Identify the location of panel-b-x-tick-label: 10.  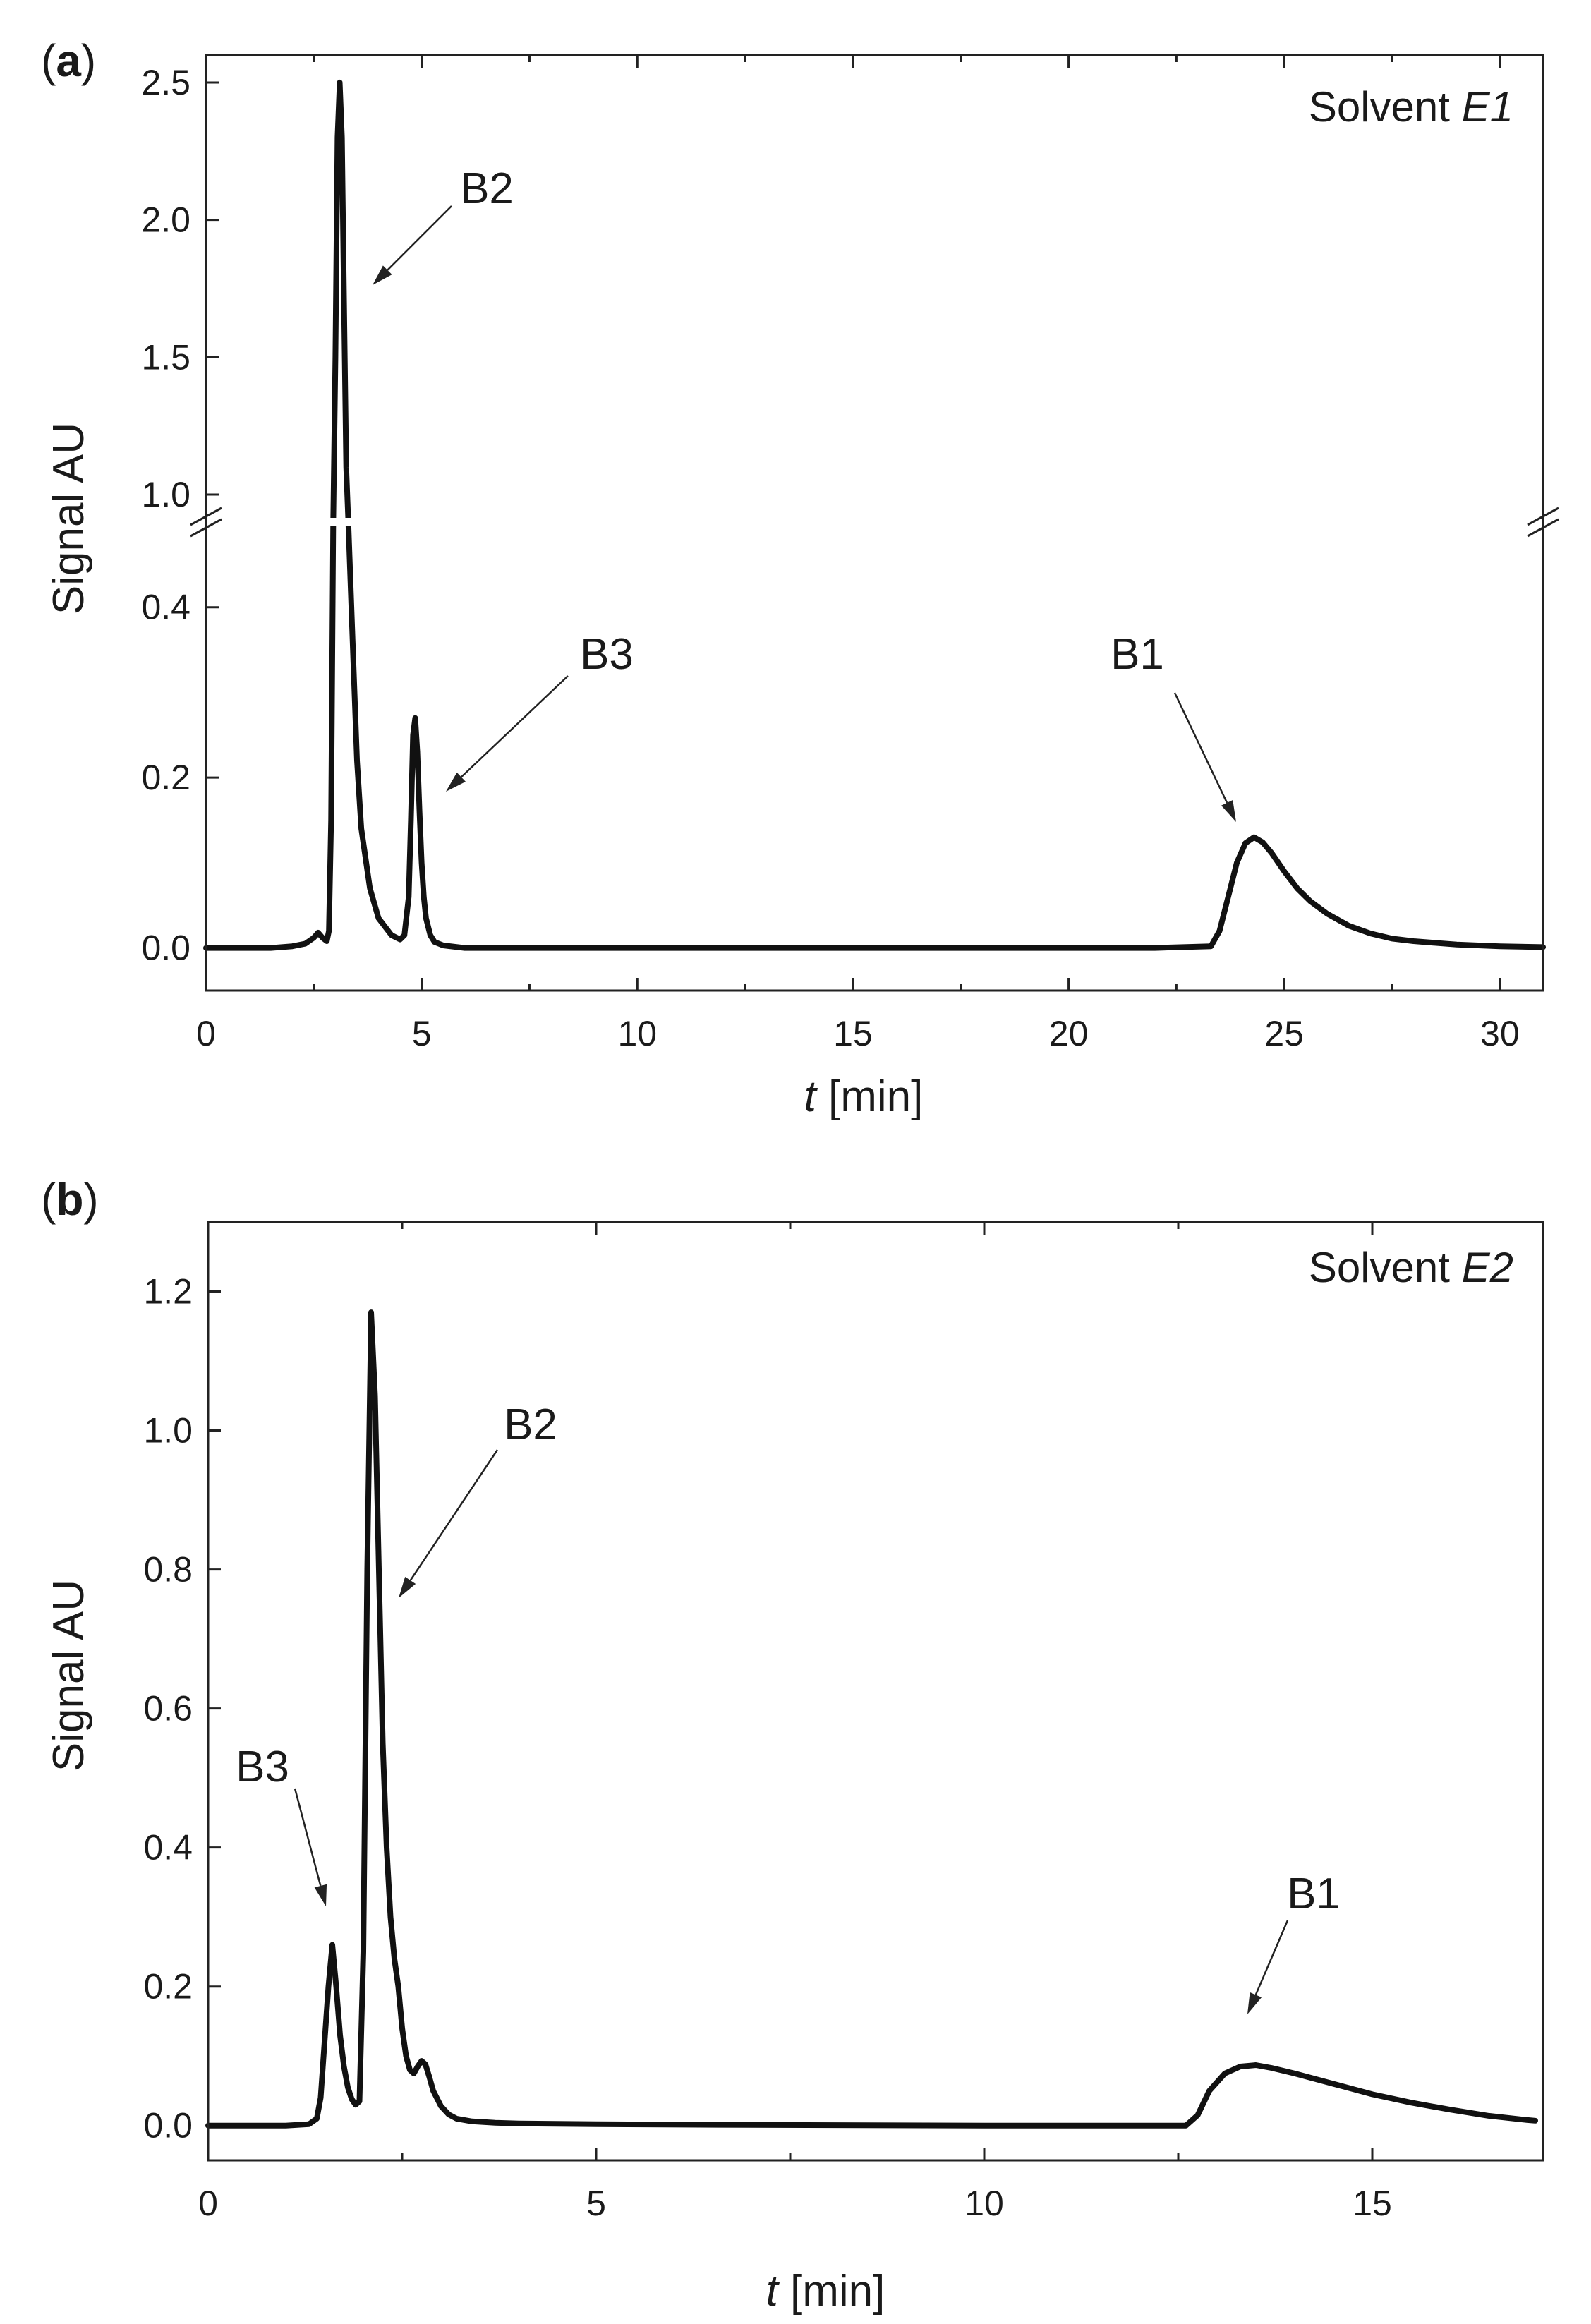
(984, 2203).